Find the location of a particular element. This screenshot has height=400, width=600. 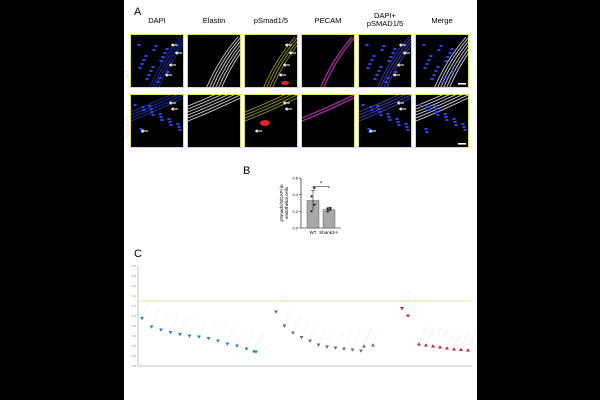

x-tick-label: Shank3-/- is located at coordinates (329, 232).